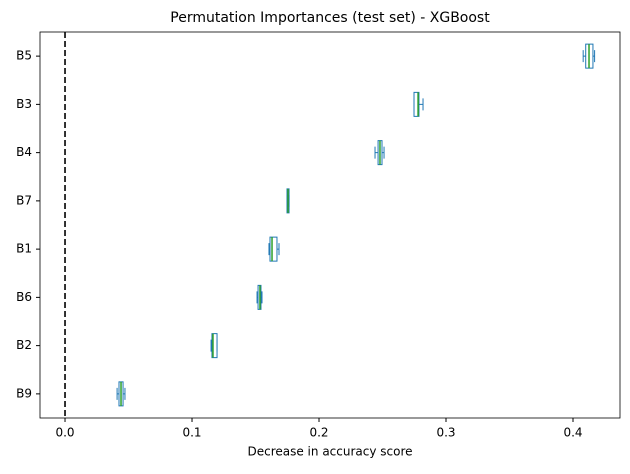 This screenshot has width=630, height=474. I want to click on y-tick-label: B5, so click(24, 56).